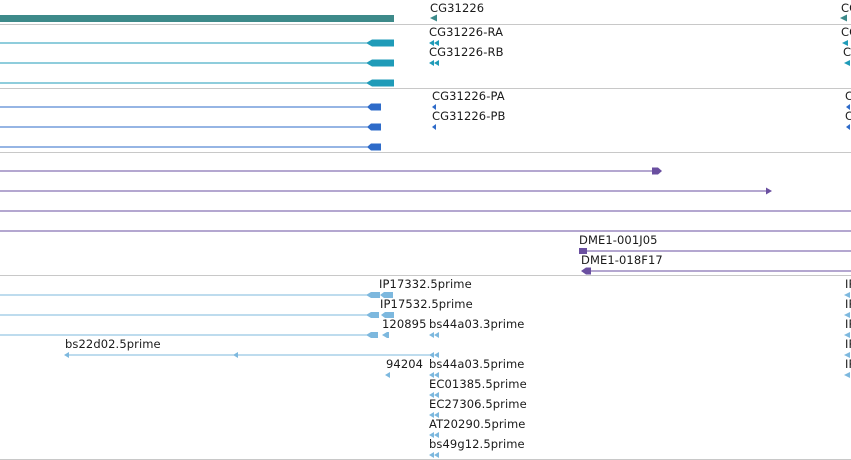 This screenshot has height=460, width=851. Describe the element at coordinates (426, 304) in the screenshot. I see `est-label: IP17532.5prime` at that location.